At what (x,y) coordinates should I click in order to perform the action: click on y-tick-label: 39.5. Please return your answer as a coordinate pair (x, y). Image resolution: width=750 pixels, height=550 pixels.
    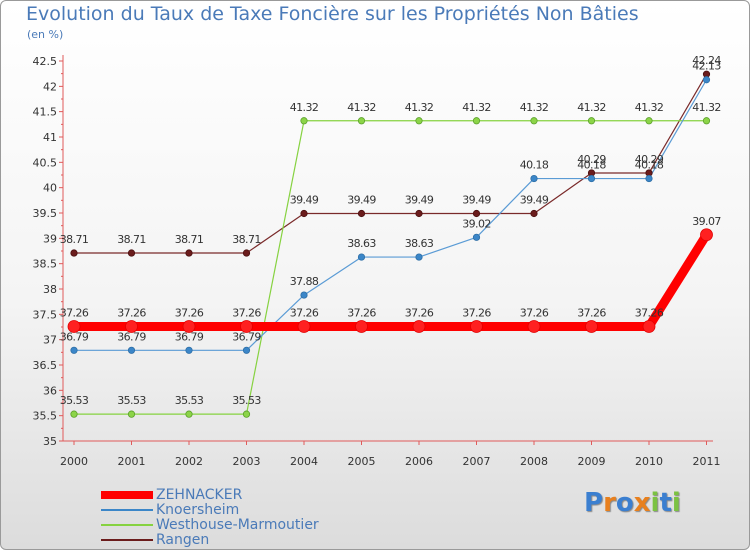
    Looking at the image, I should click on (45, 213).